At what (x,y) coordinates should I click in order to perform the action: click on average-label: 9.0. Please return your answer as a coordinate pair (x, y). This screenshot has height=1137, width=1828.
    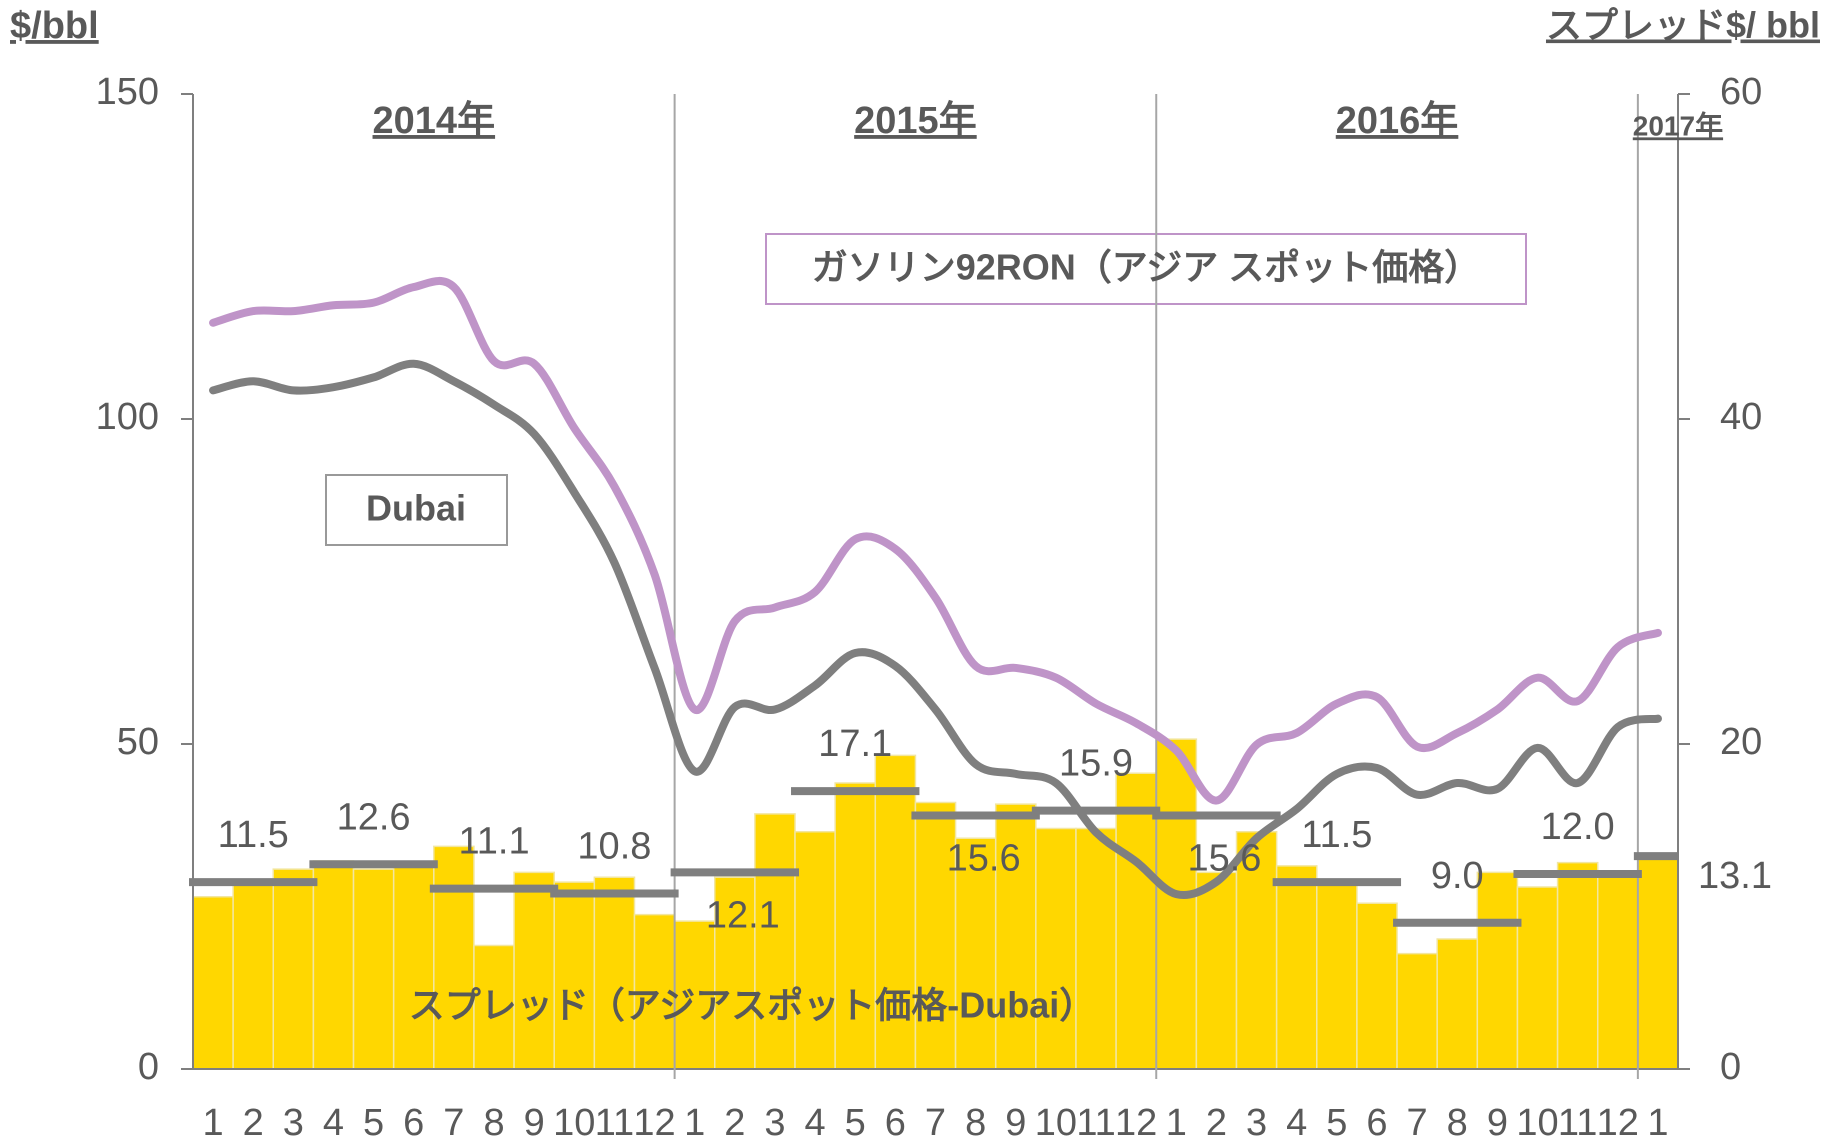
    Looking at the image, I should click on (1457, 876).